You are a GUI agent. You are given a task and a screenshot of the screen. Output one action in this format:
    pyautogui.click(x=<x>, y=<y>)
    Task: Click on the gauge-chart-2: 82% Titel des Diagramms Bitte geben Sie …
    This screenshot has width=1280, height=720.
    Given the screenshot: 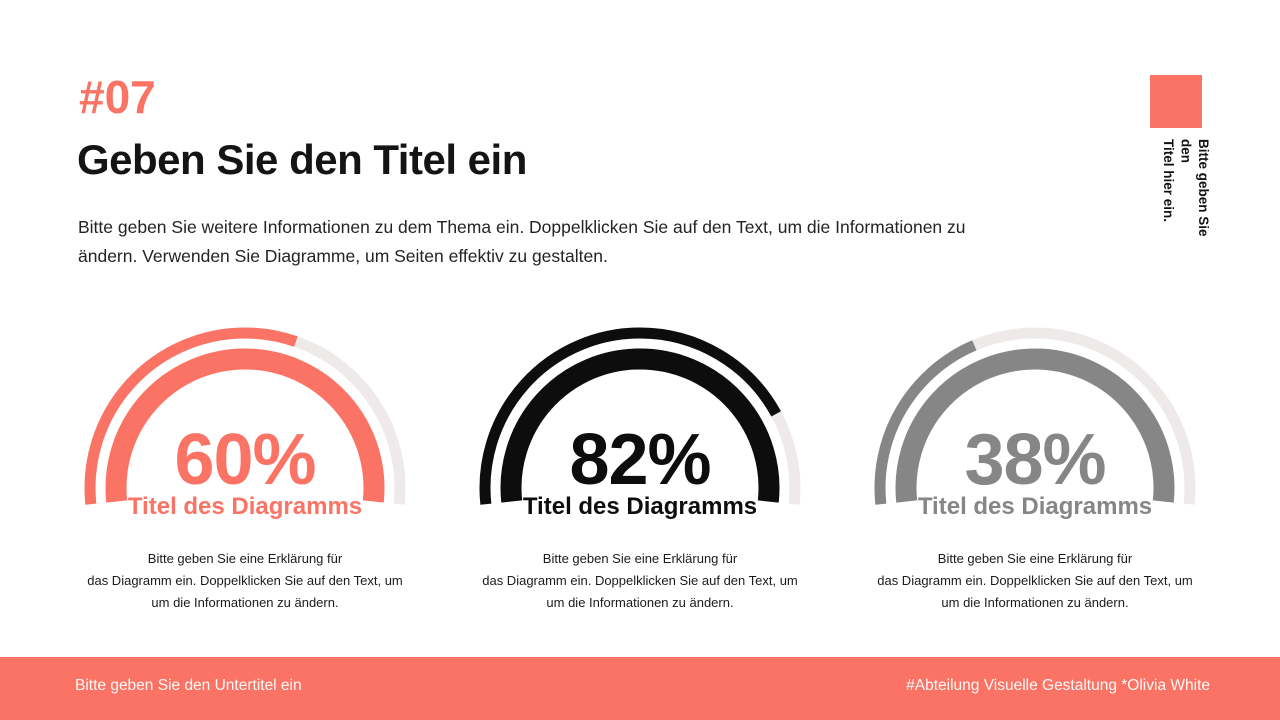 What is the action you would take?
    pyautogui.click(x=640, y=474)
    